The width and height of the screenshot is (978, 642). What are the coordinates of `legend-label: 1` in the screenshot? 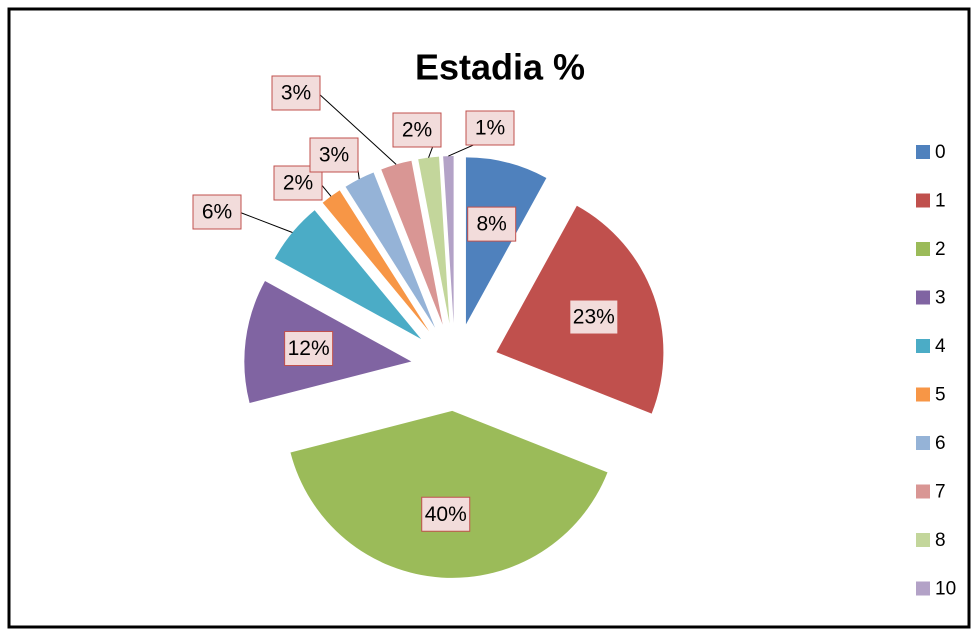 It's located at (940, 201).